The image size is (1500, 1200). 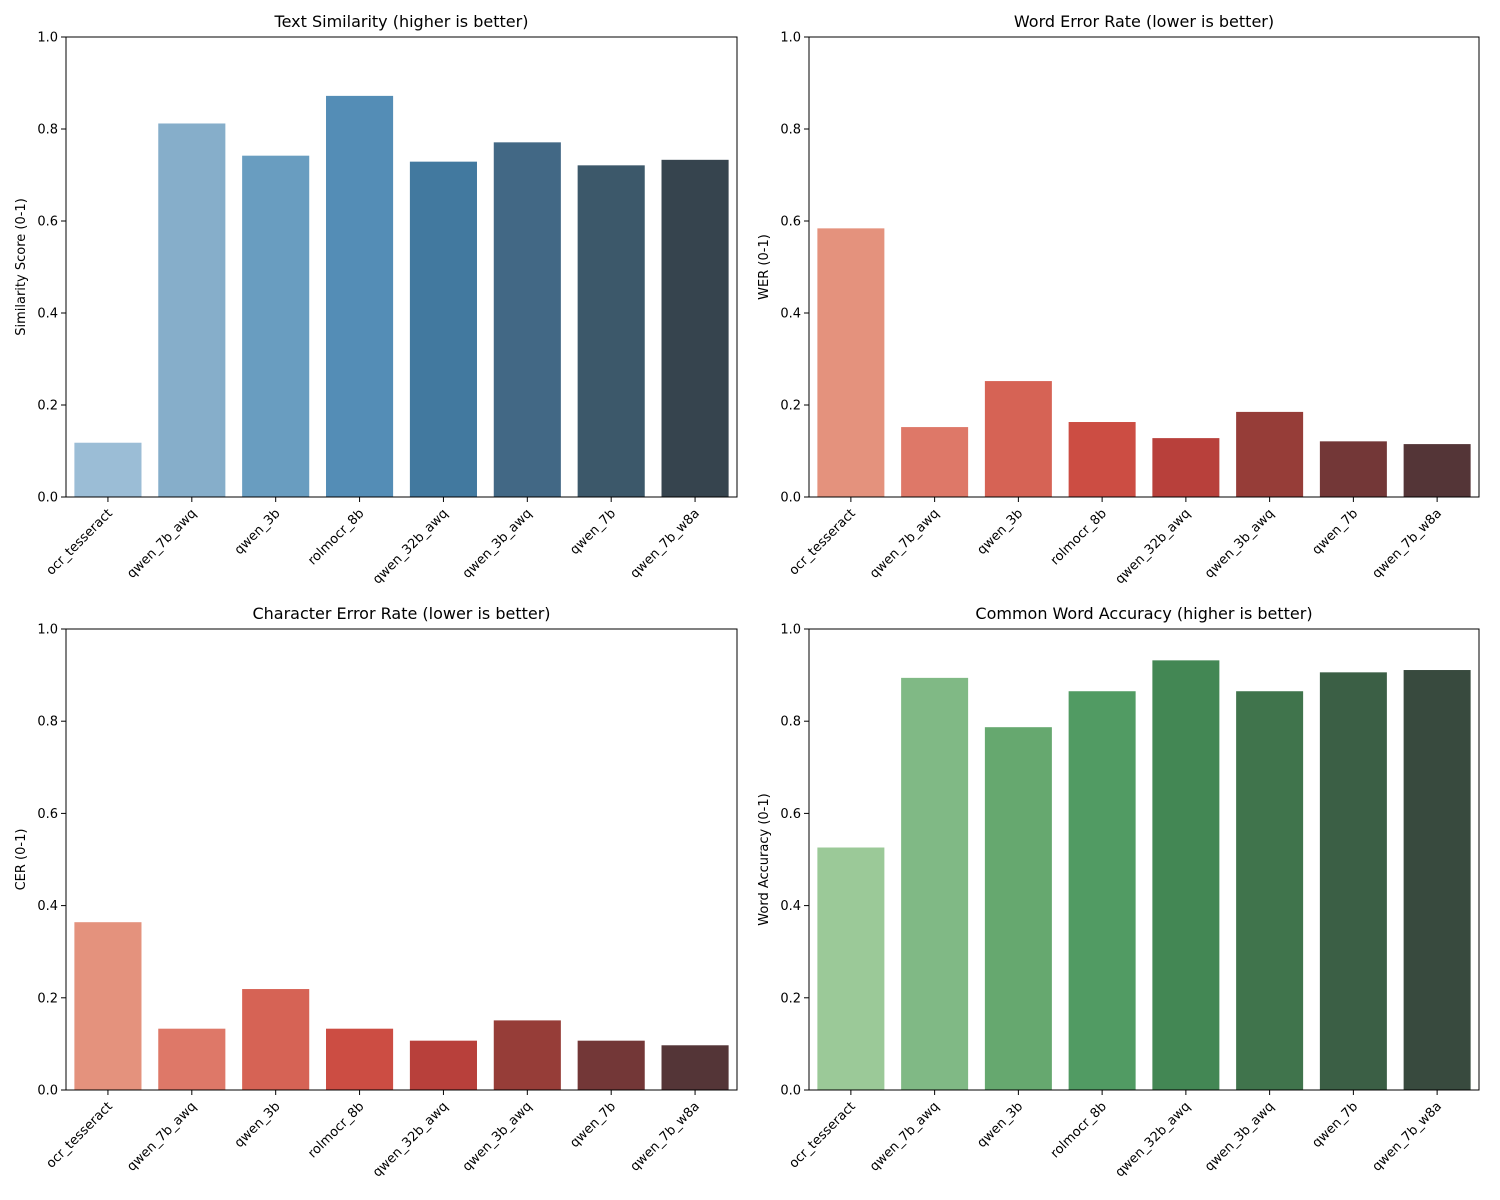 What do you see at coordinates (764, 859) in the screenshot?
I see `y-axis-label: Word Accuracy (0-1)` at bounding box center [764, 859].